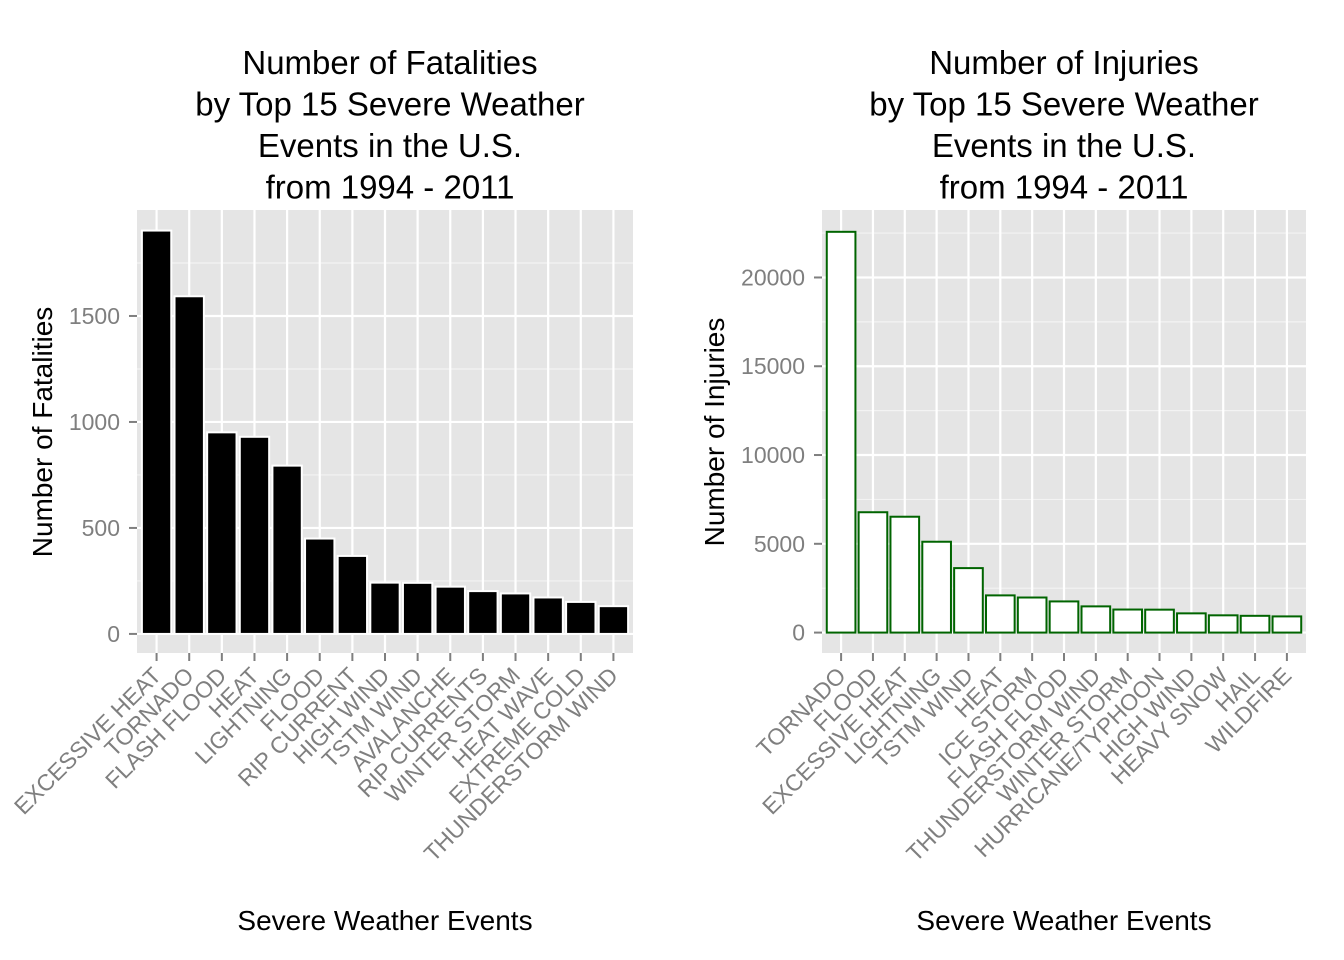  I want to click on y-tick-label: 20000, so click(773, 277).